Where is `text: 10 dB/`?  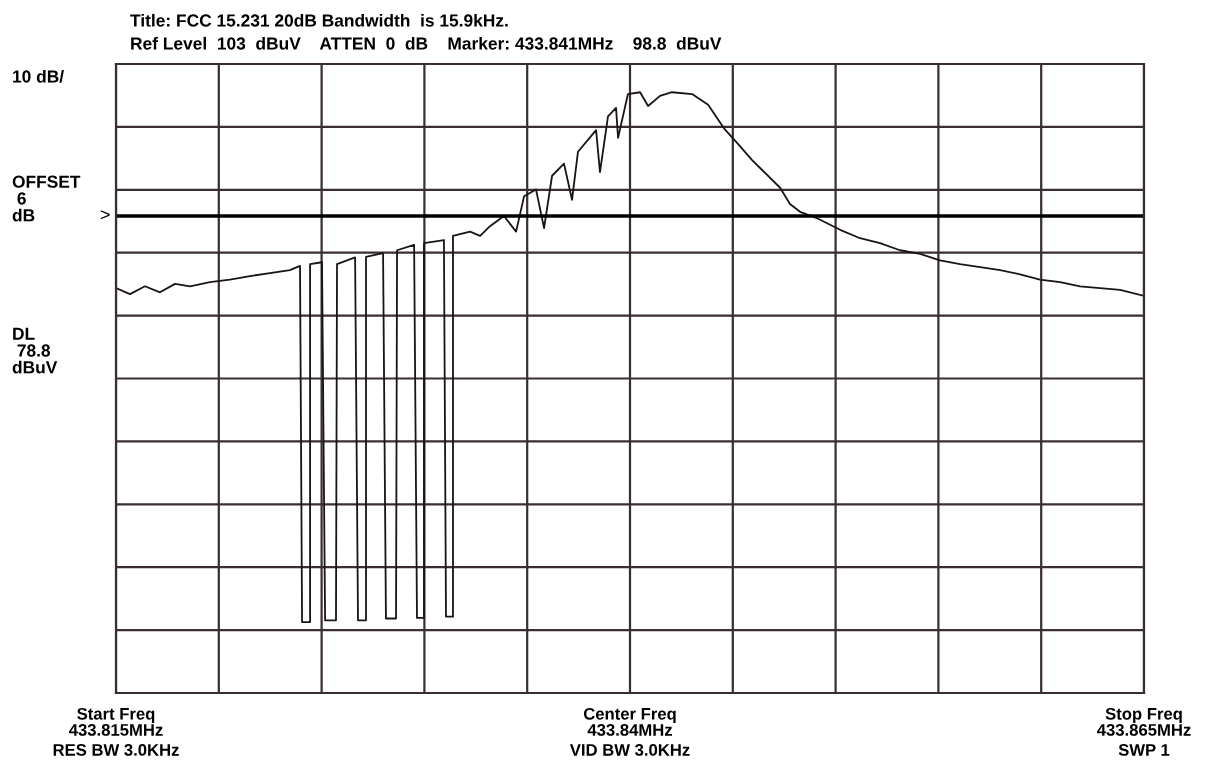
text: 10 dB/ is located at coordinates (38, 76).